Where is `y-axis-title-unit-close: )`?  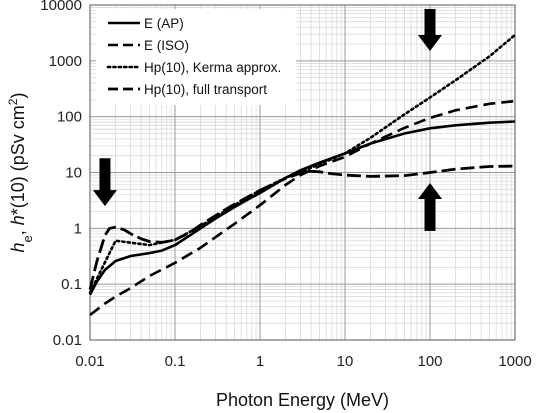
y-axis-title-unit-close: ) is located at coordinates (18, 96).